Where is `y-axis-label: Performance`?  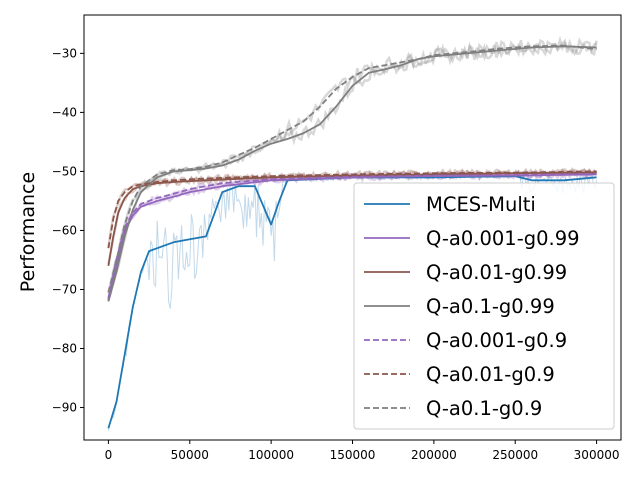 y-axis-label: Performance is located at coordinates (28, 232).